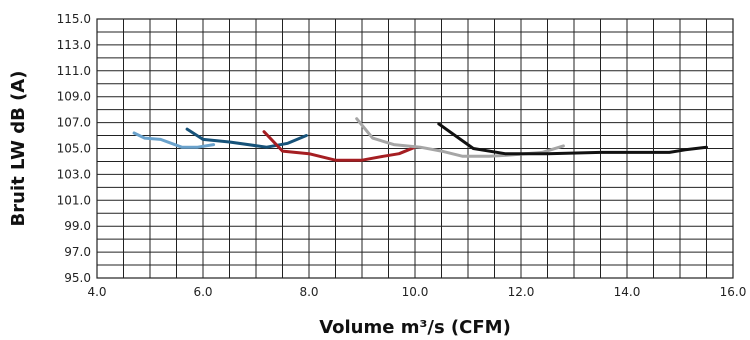 The width and height of the screenshot is (750, 340). I want to click on x-tick-label-3: 10.0, so click(415, 292).